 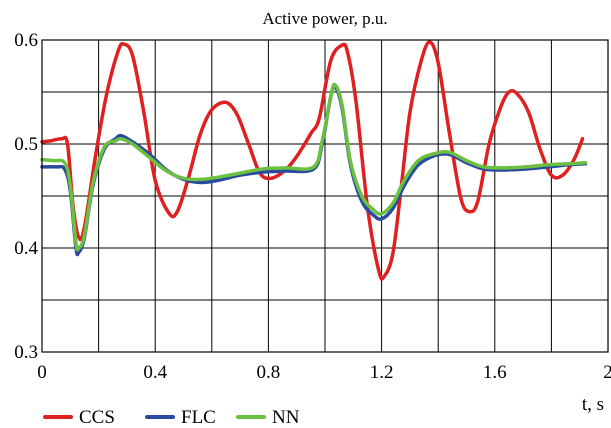 What do you see at coordinates (286, 417) in the screenshot?
I see `legend-label-nn: NN` at bounding box center [286, 417].